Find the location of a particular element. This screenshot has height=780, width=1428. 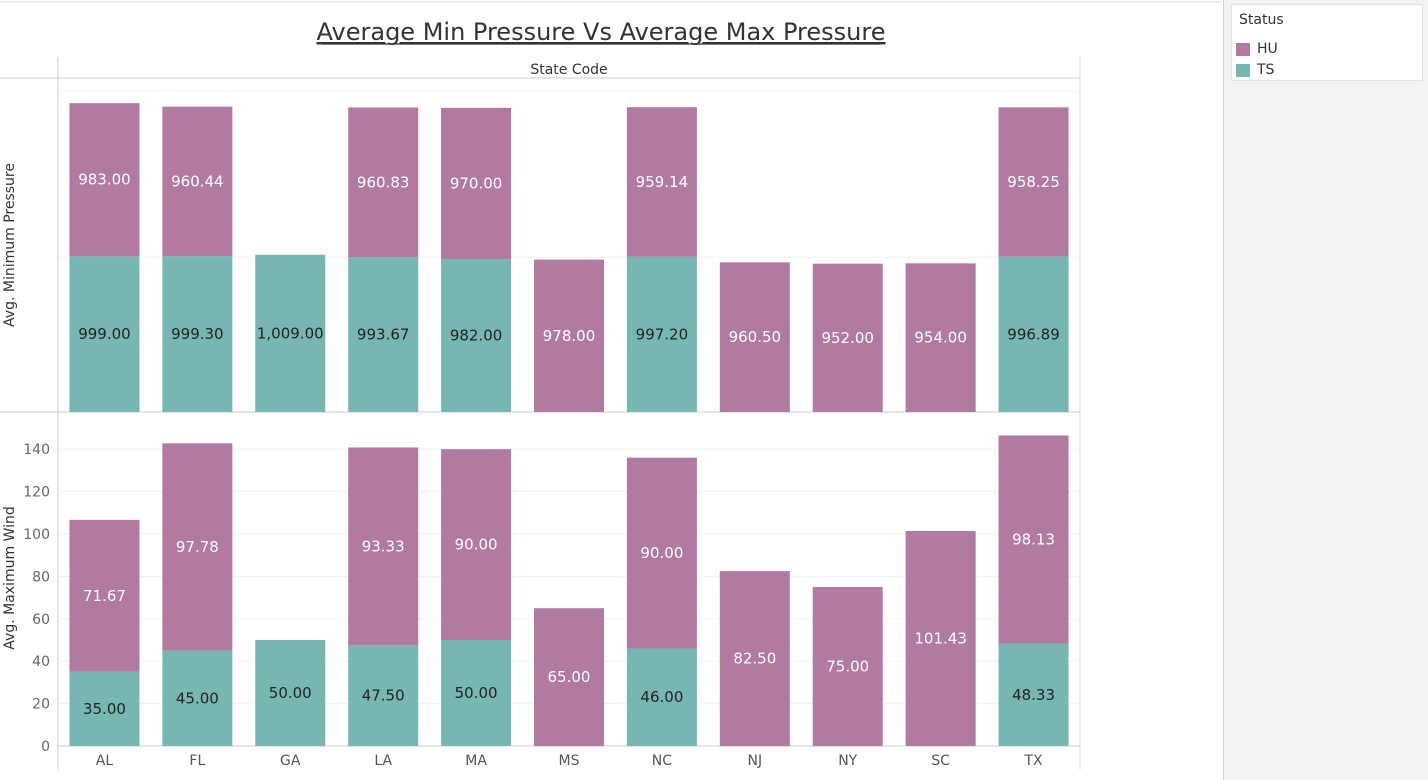

bar-panel1-tx-ts is located at coordinates (1033, 334).